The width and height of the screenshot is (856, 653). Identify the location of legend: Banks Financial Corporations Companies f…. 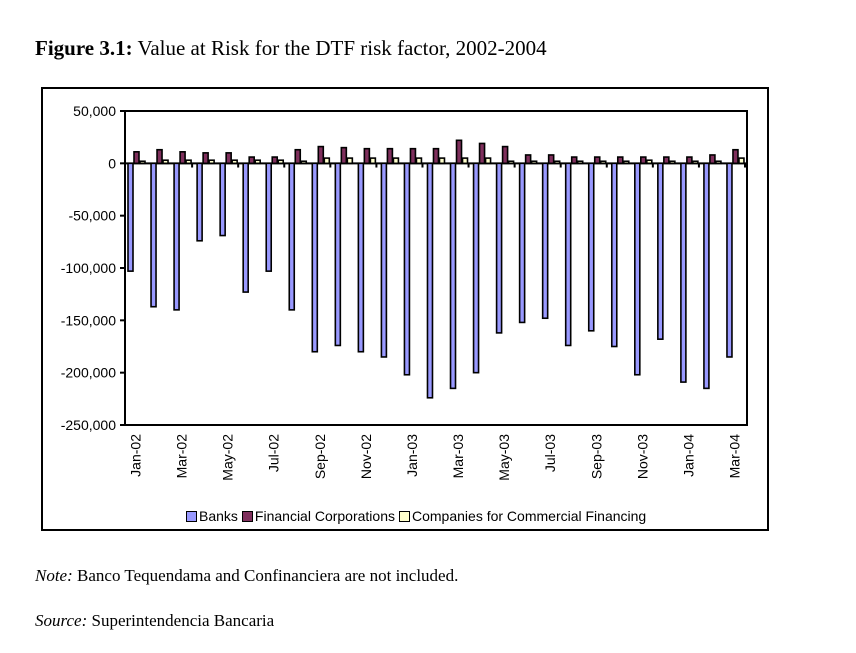
(418, 516).